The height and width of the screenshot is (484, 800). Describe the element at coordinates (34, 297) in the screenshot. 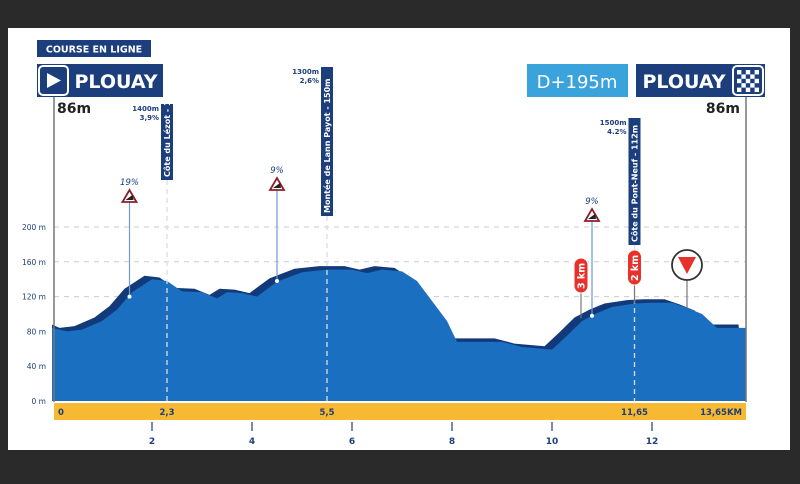

I see `y-tick-label: 120 m` at that location.